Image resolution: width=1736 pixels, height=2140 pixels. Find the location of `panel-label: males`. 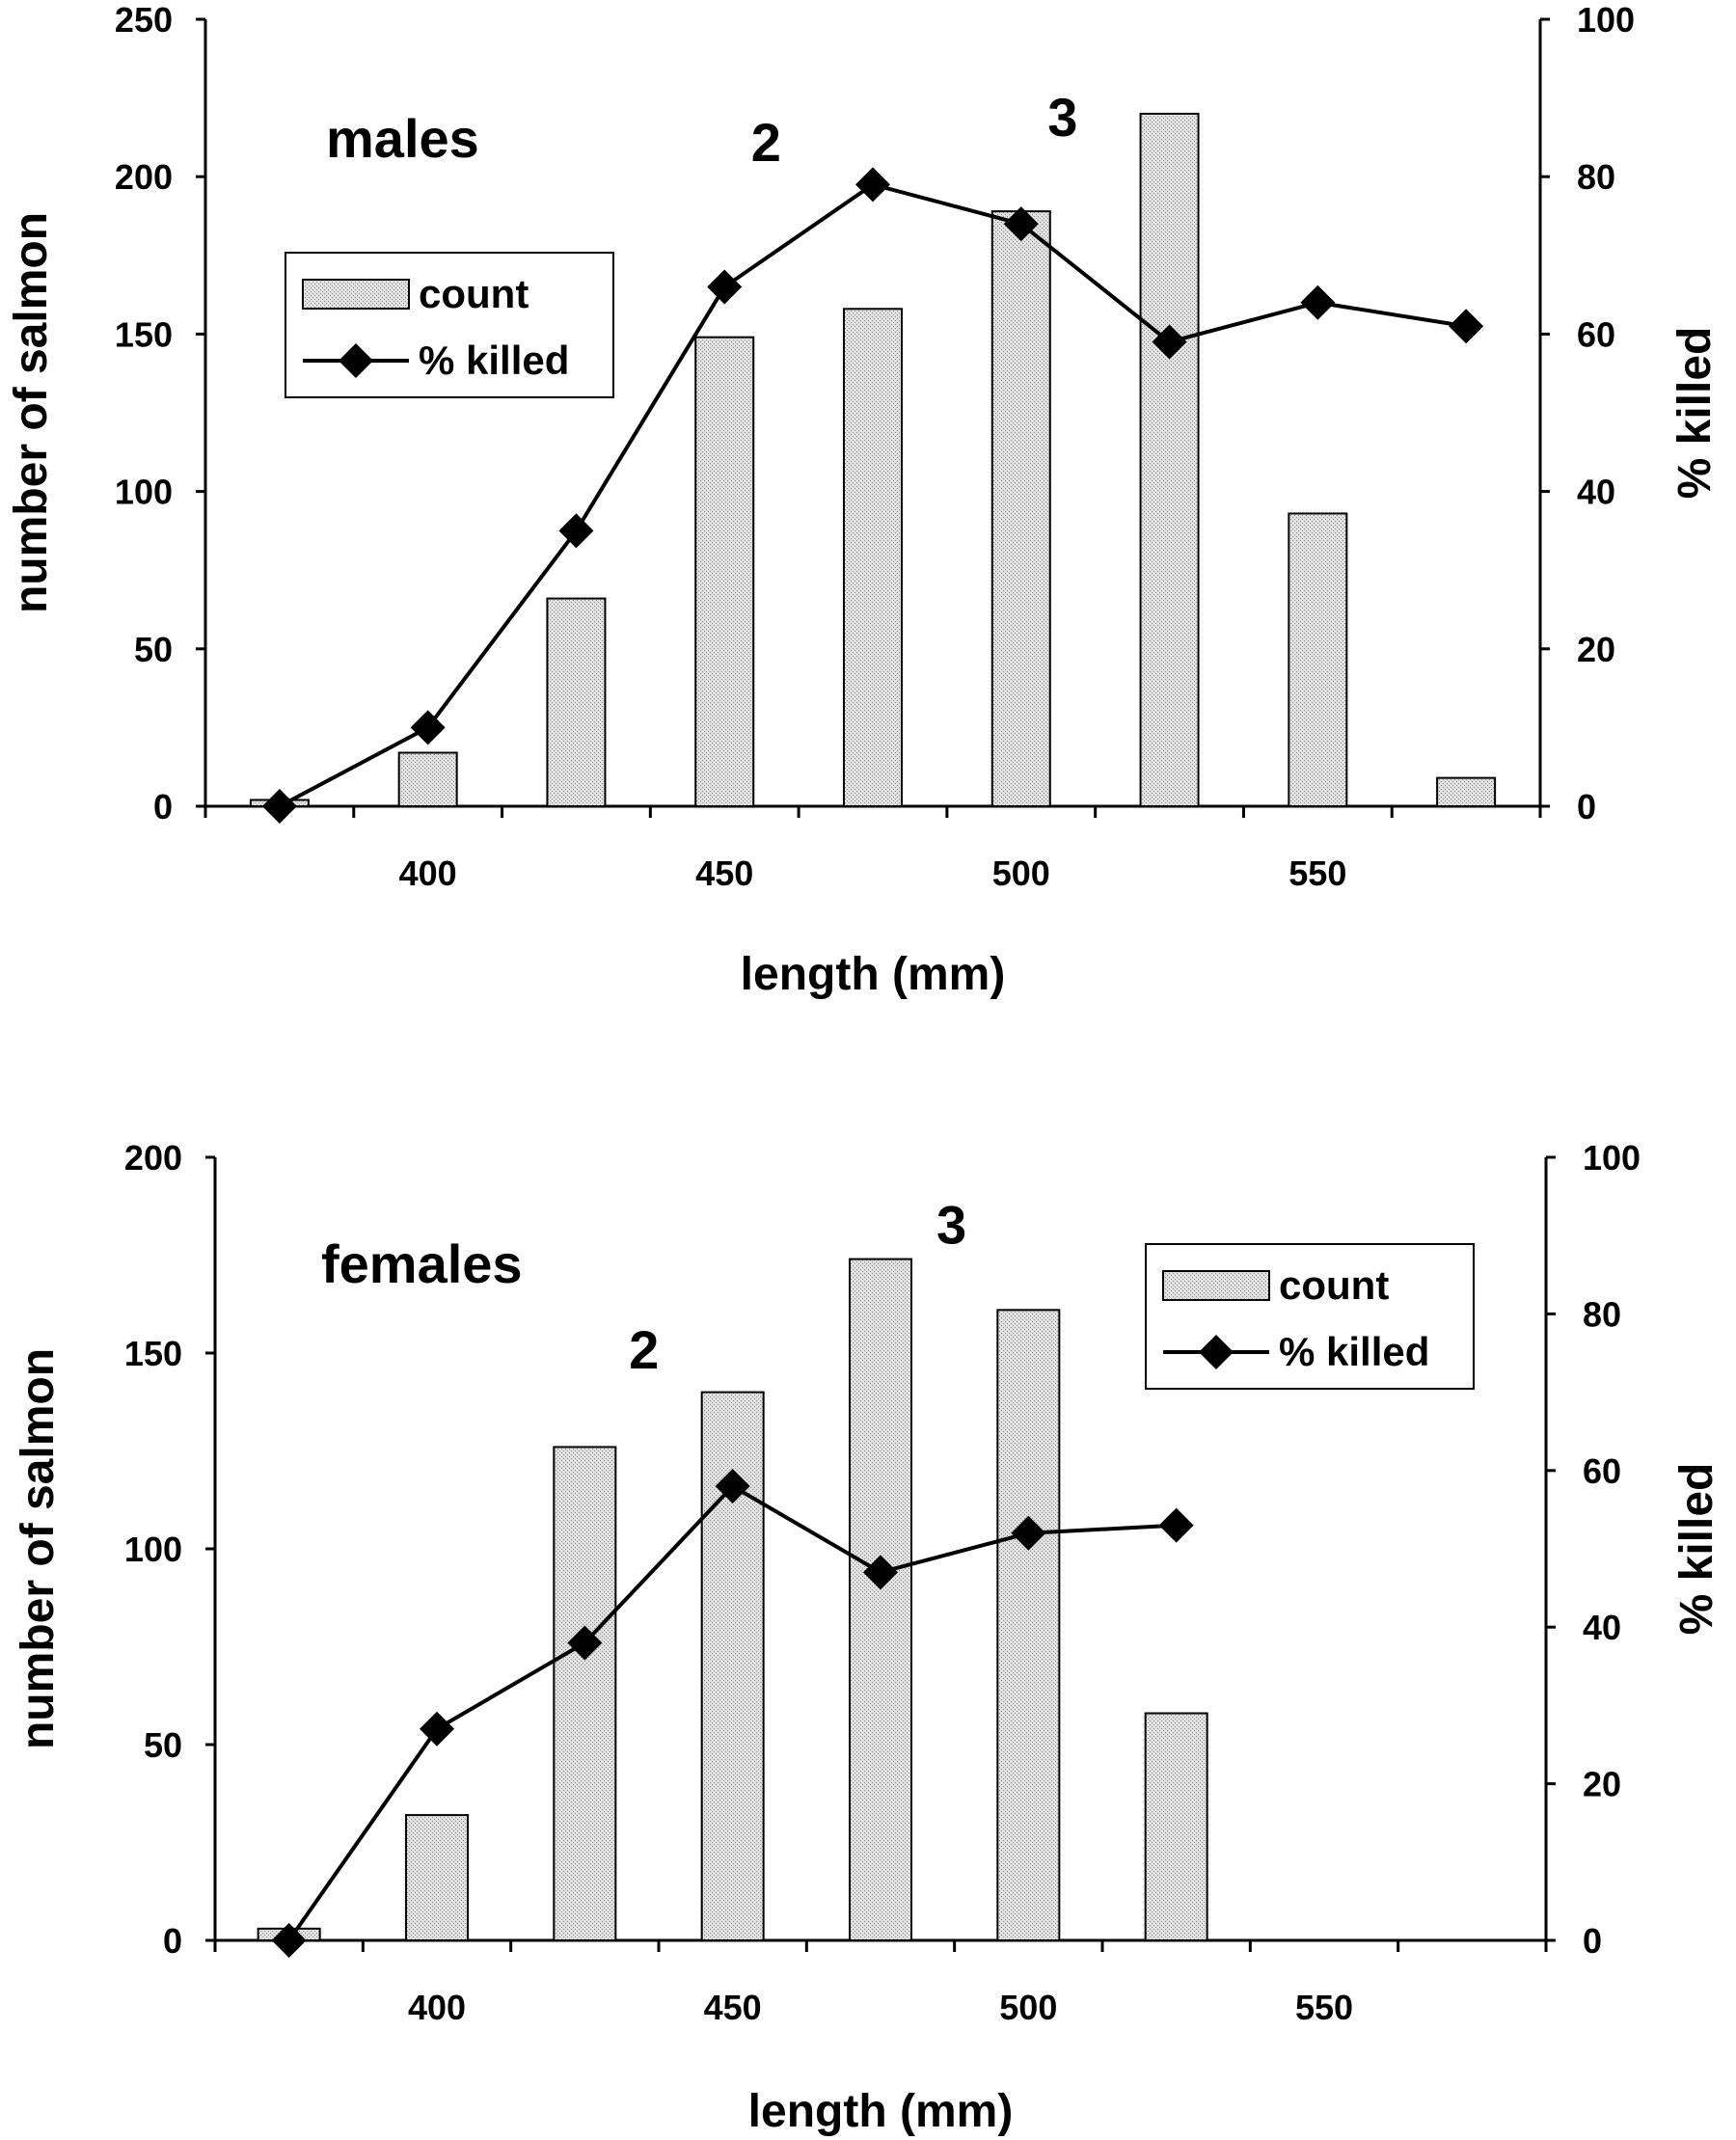

panel-label: males is located at coordinates (403, 139).